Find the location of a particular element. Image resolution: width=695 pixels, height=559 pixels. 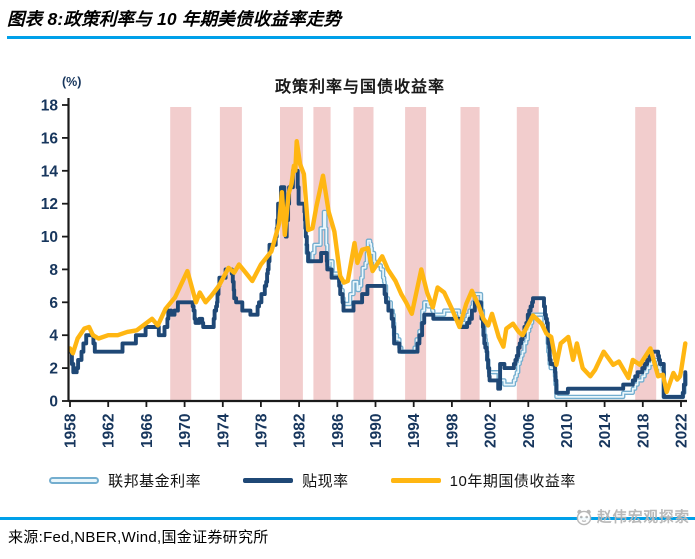

x-tick-label: 1998 is located at coordinates (452, 430).